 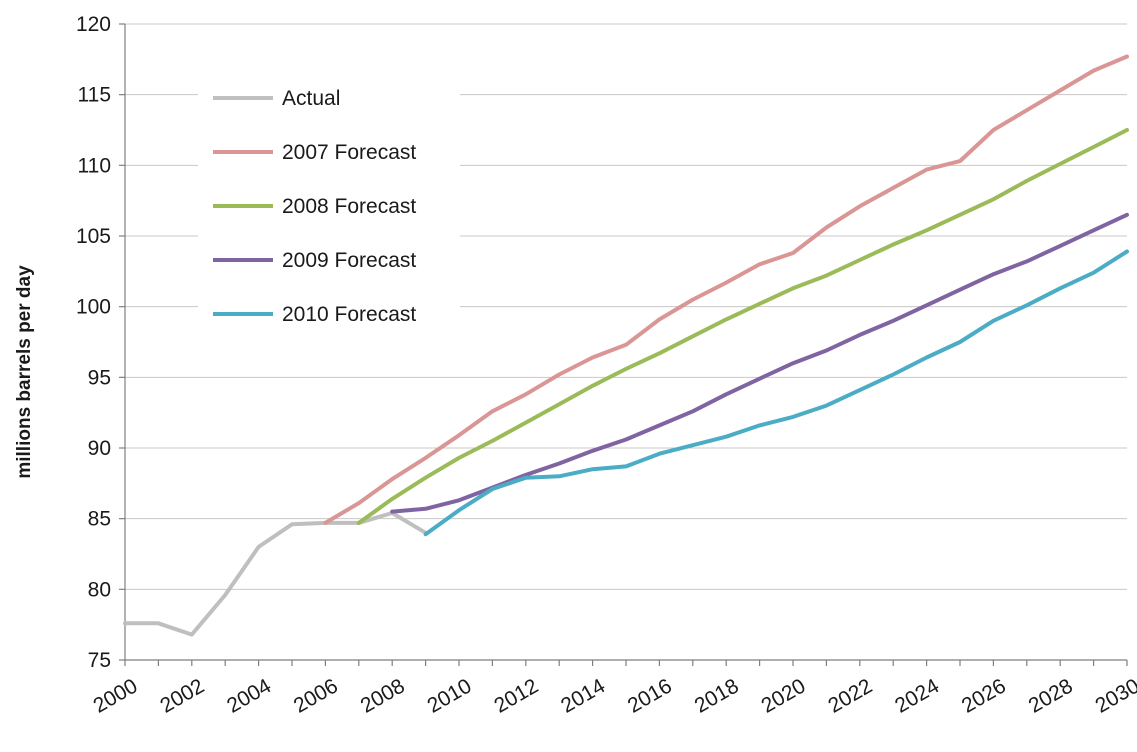 What do you see at coordinates (116, 695) in the screenshot?
I see `x-tick-label: 2000` at bounding box center [116, 695].